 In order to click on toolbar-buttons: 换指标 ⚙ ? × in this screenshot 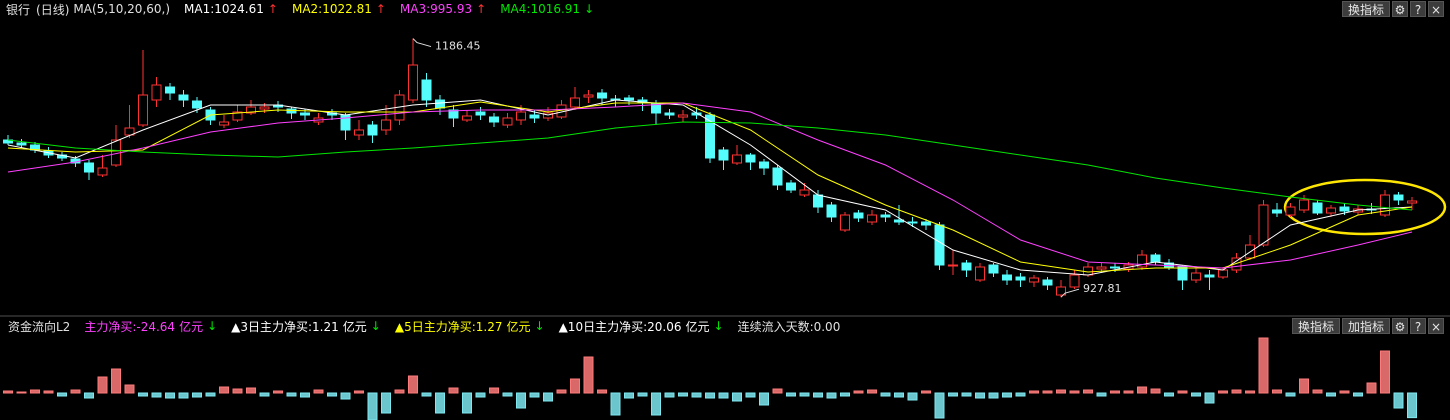, I will do `click(1392, 9)`.